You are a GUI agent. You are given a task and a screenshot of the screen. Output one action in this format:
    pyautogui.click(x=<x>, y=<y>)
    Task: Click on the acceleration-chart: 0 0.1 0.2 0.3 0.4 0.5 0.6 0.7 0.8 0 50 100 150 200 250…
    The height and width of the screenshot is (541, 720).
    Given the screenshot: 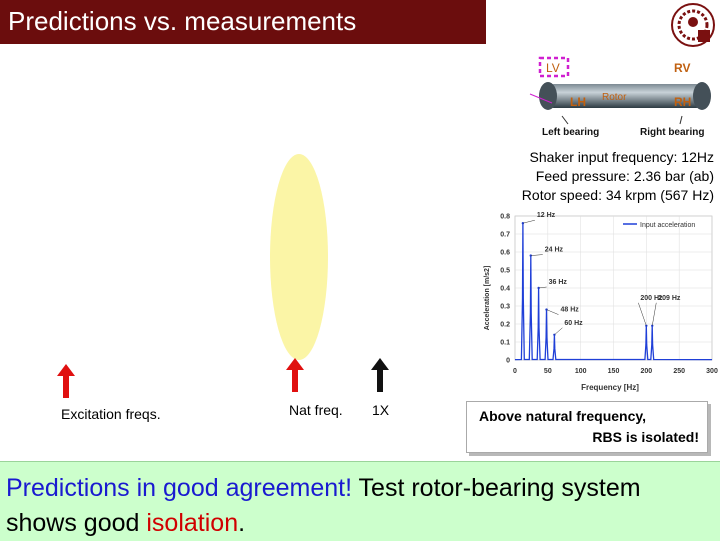 What is the action you would take?
    pyautogui.click(x=601, y=302)
    